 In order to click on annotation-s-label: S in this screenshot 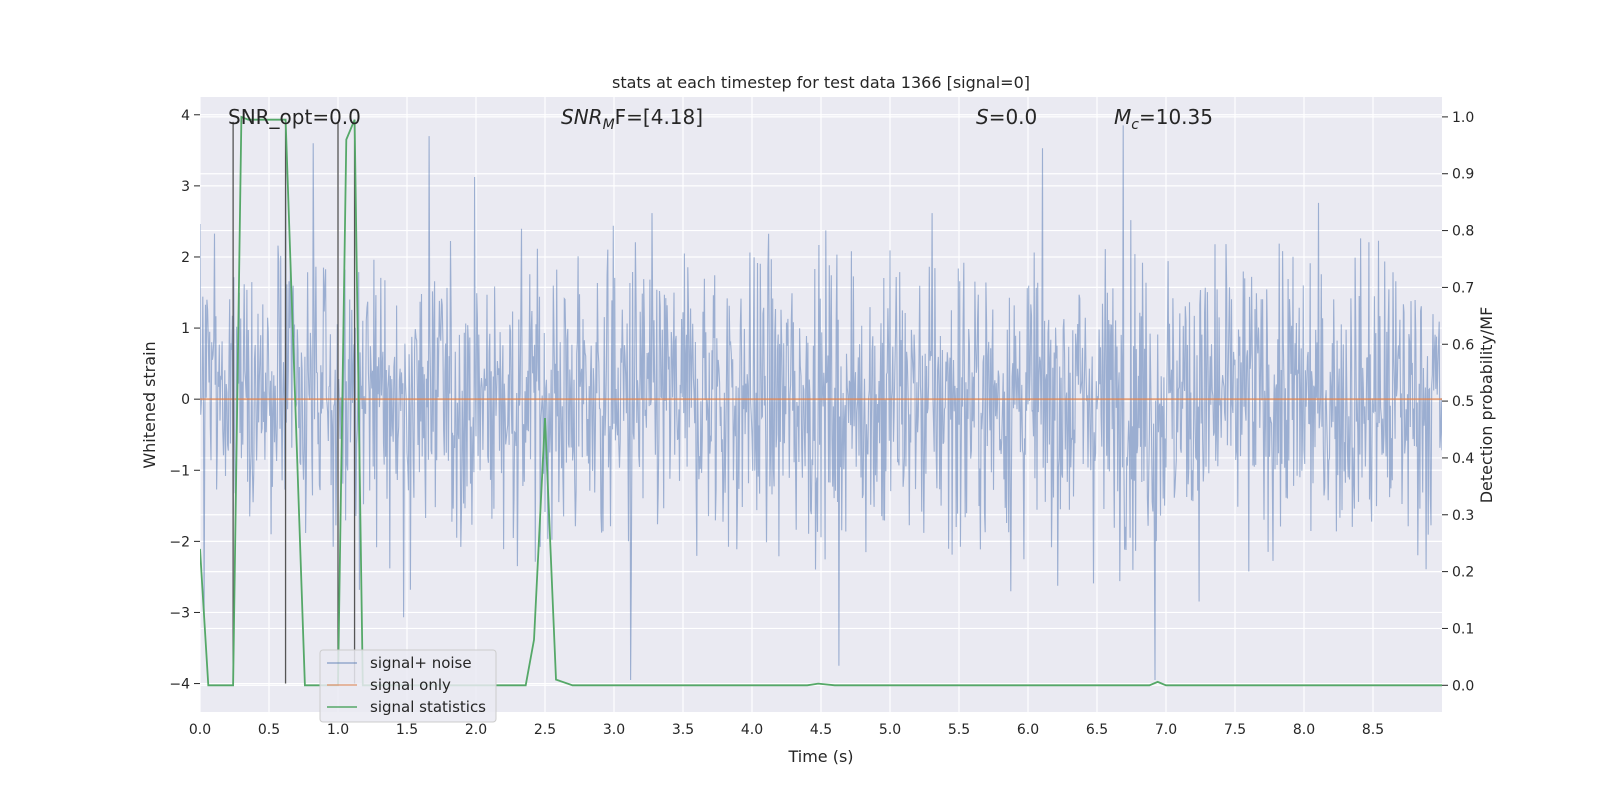, I will do `click(982, 117)`.